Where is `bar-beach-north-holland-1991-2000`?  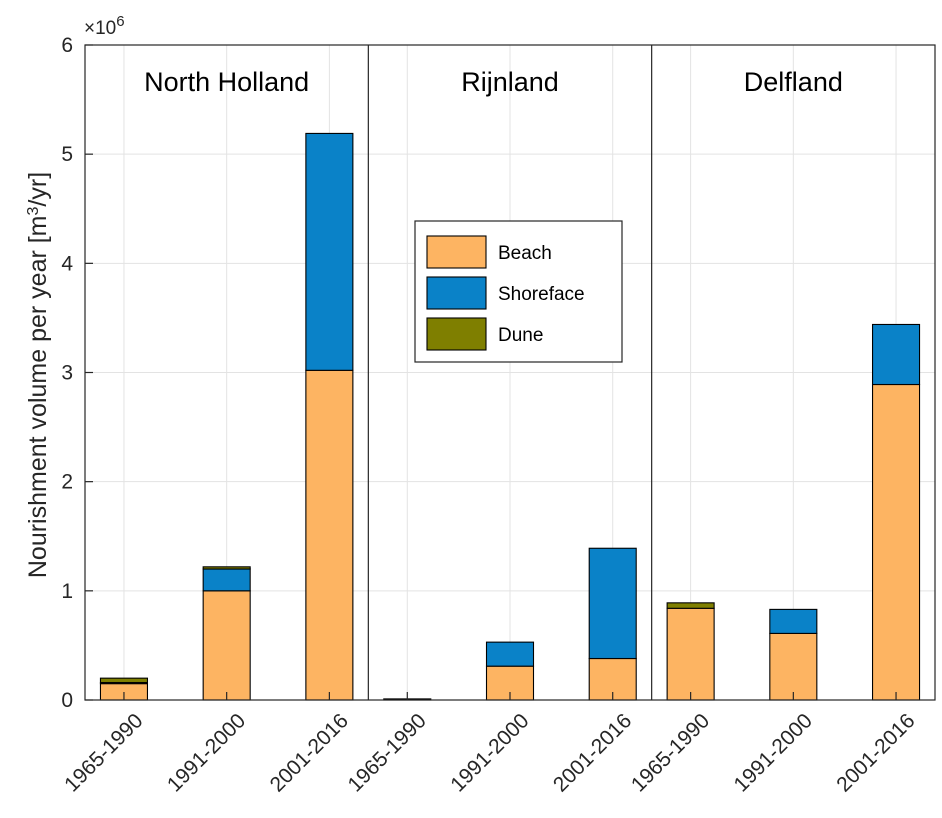 bar-beach-north-holland-1991-2000 is located at coordinates (226, 645).